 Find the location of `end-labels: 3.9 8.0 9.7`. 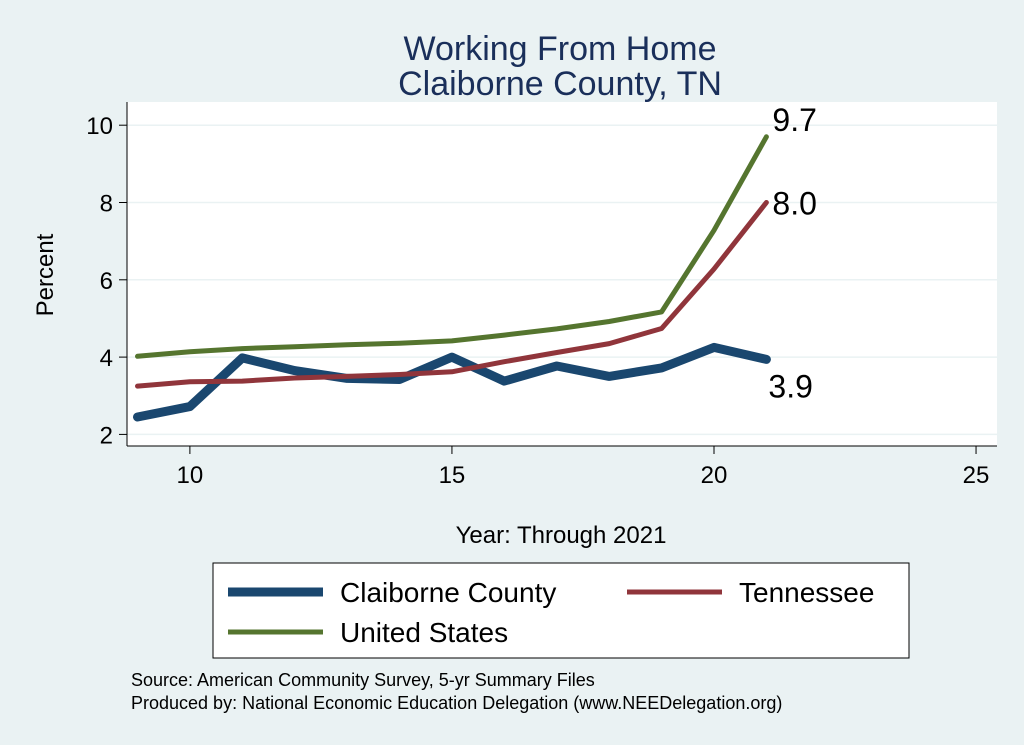

end-labels: 3.9 8.0 9.7 is located at coordinates (792, 253).